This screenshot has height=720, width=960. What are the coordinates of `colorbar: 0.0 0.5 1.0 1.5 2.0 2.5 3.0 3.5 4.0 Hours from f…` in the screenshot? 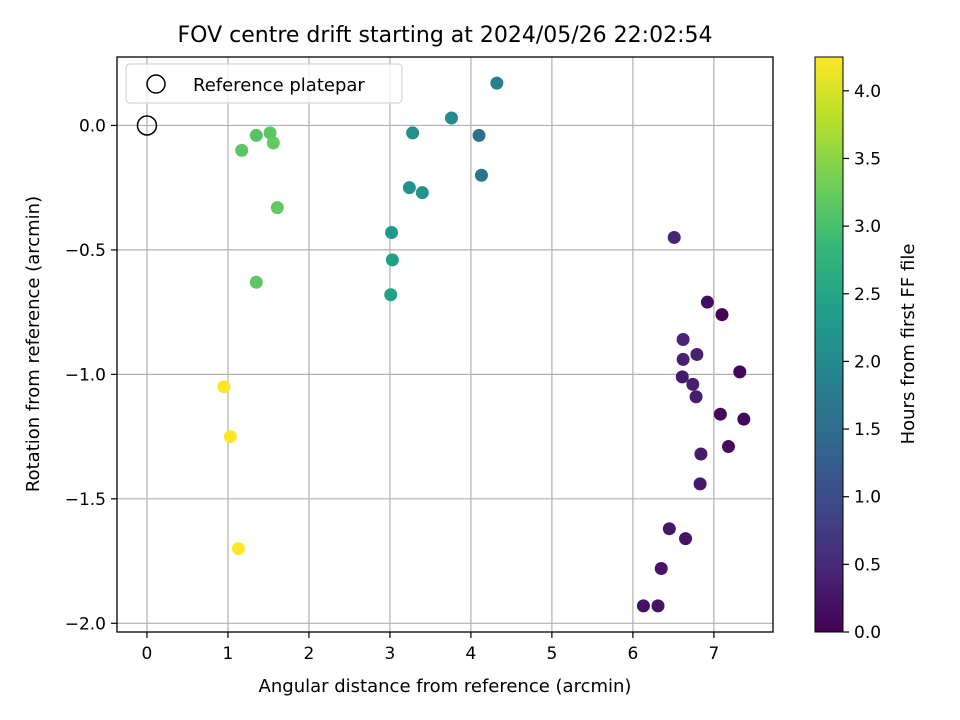 It's located at (866, 349).